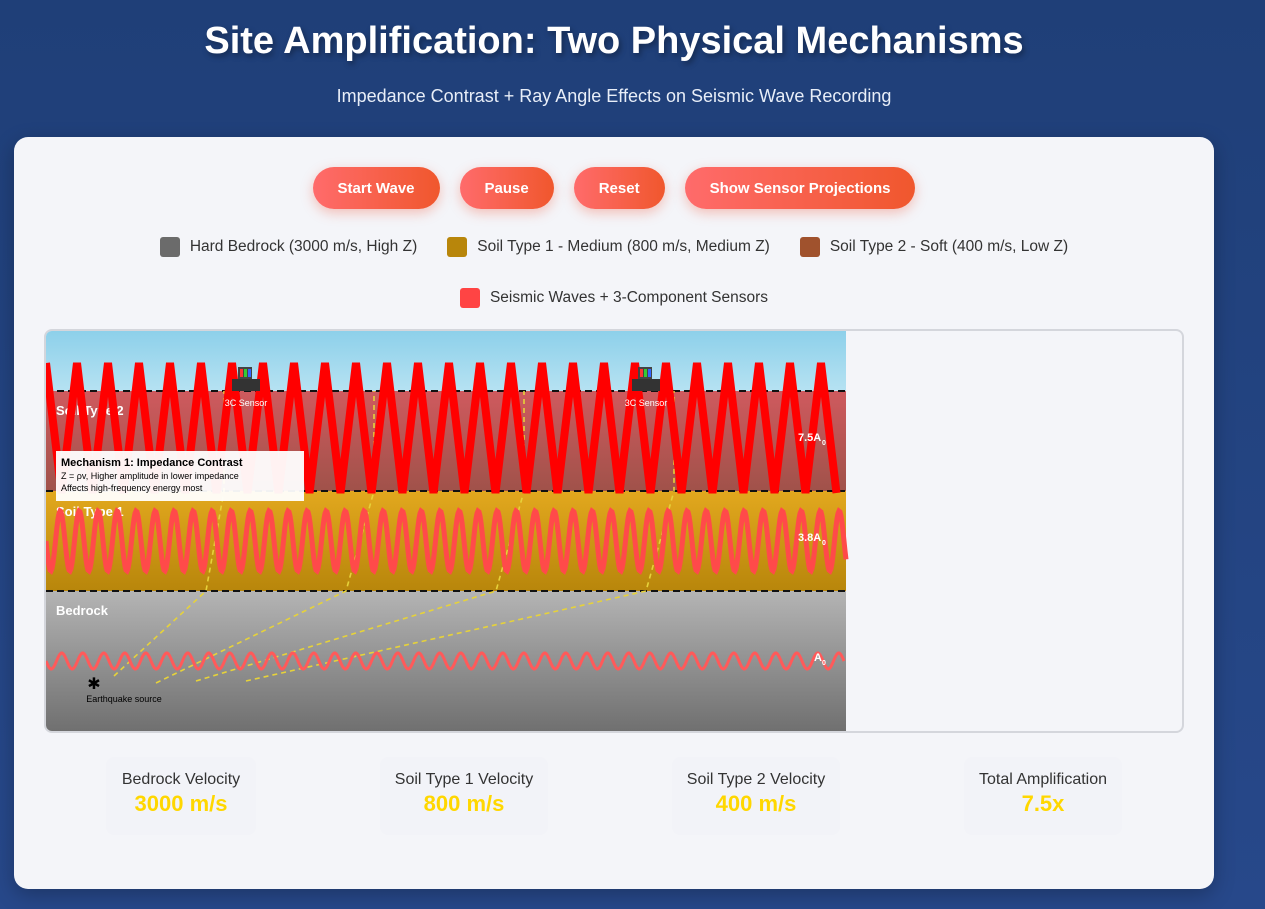 The image size is (1265, 909). Describe the element at coordinates (464, 779) in the screenshot. I see `stat-label-soil1-velocity: Soil Type 1 Velocity` at that location.